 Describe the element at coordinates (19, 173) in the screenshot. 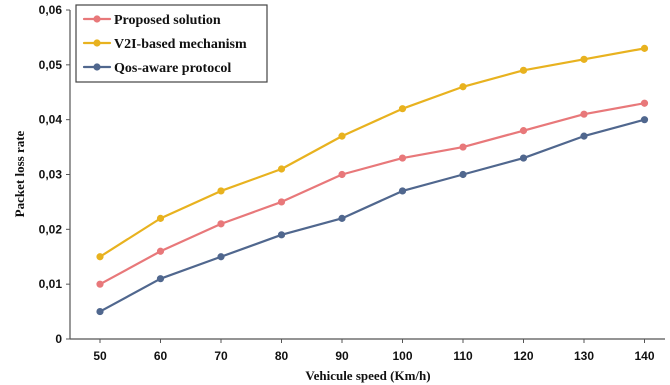

I see `y-axis-title: Packet loss rate` at that location.